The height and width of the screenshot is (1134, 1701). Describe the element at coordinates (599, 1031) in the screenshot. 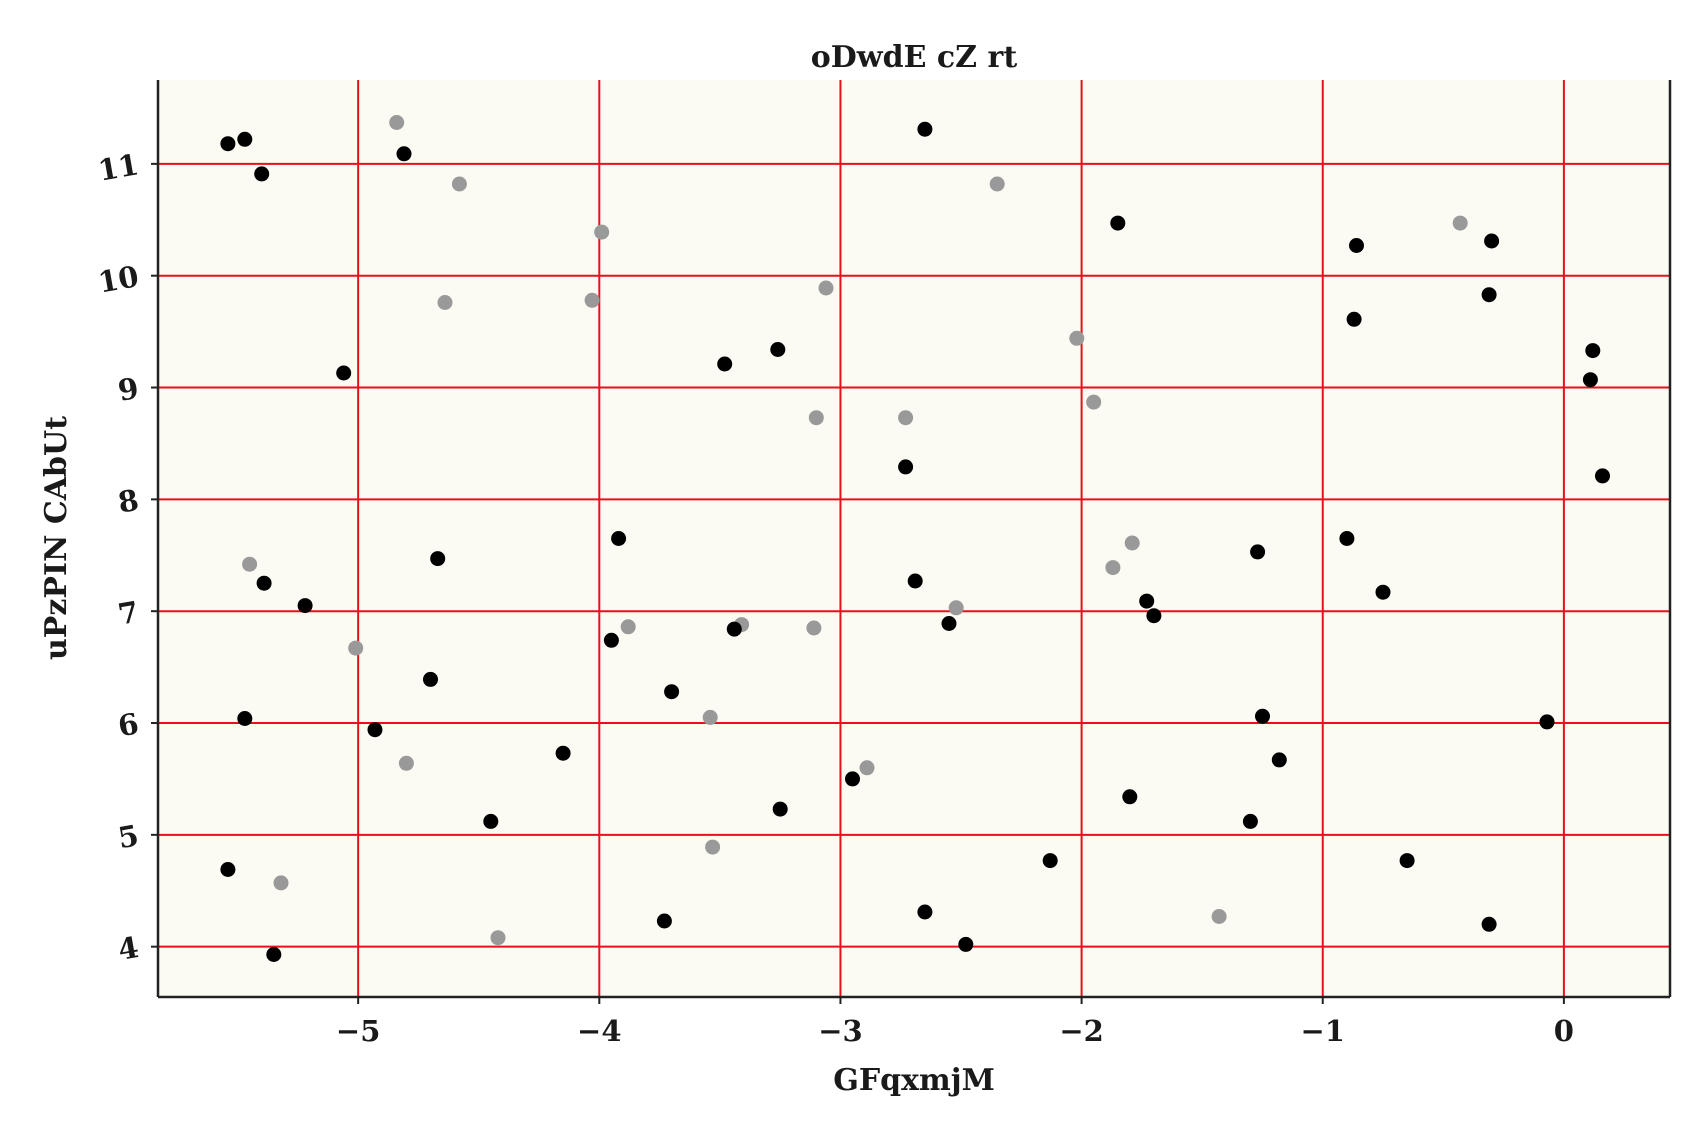

I see `x-tick-label: −4` at that location.